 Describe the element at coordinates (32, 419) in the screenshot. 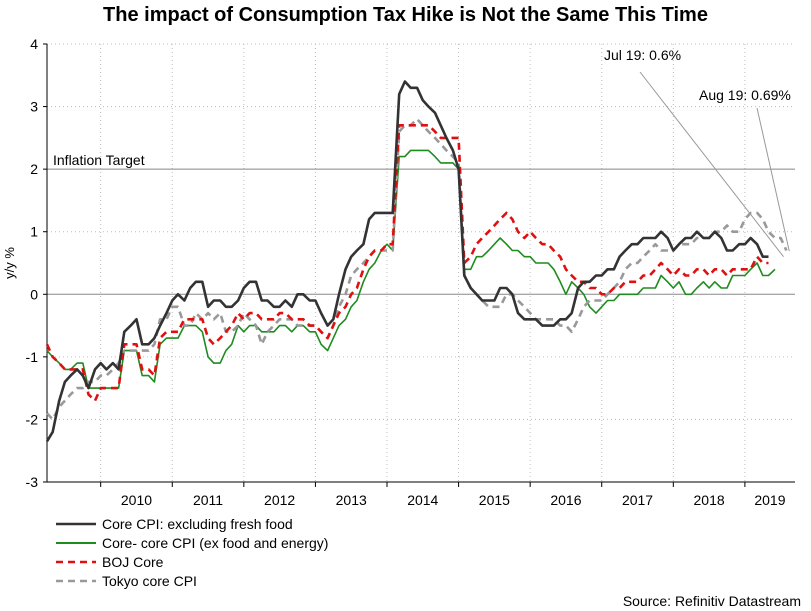

I see `y-tick-label: -2` at that location.